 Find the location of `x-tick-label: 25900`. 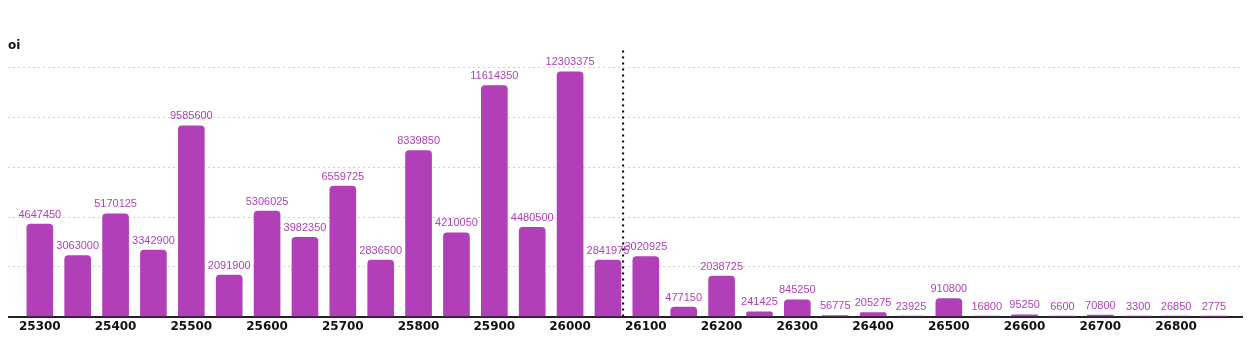

x-tick-label: 25900 is located at coordinates (494, 325).